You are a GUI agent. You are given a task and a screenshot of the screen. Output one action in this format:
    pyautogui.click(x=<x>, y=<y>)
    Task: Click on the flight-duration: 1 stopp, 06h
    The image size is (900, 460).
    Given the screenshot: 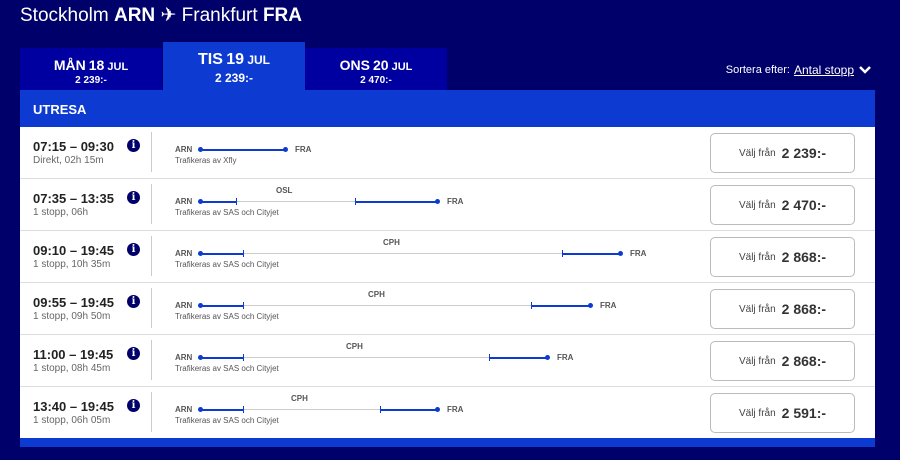 What is the action you would take?
    pyautogui.click(x=61, y=212)
    